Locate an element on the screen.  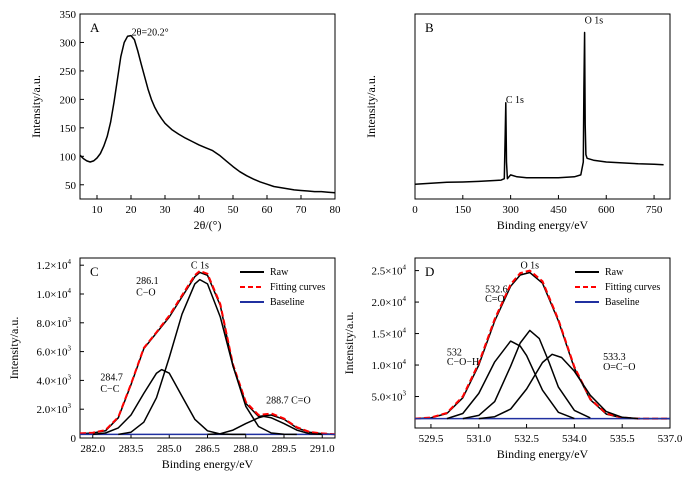
annotation: 286.1 is located at coordinates (147, 281).